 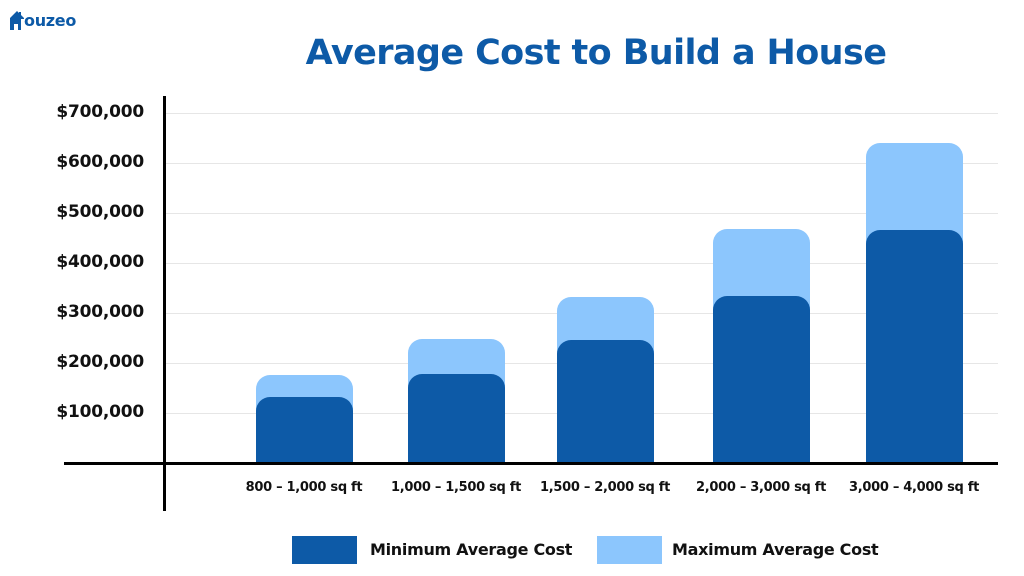 I want to click on chart-title: Average Cost to Build a House, so click(x=596, y=53).